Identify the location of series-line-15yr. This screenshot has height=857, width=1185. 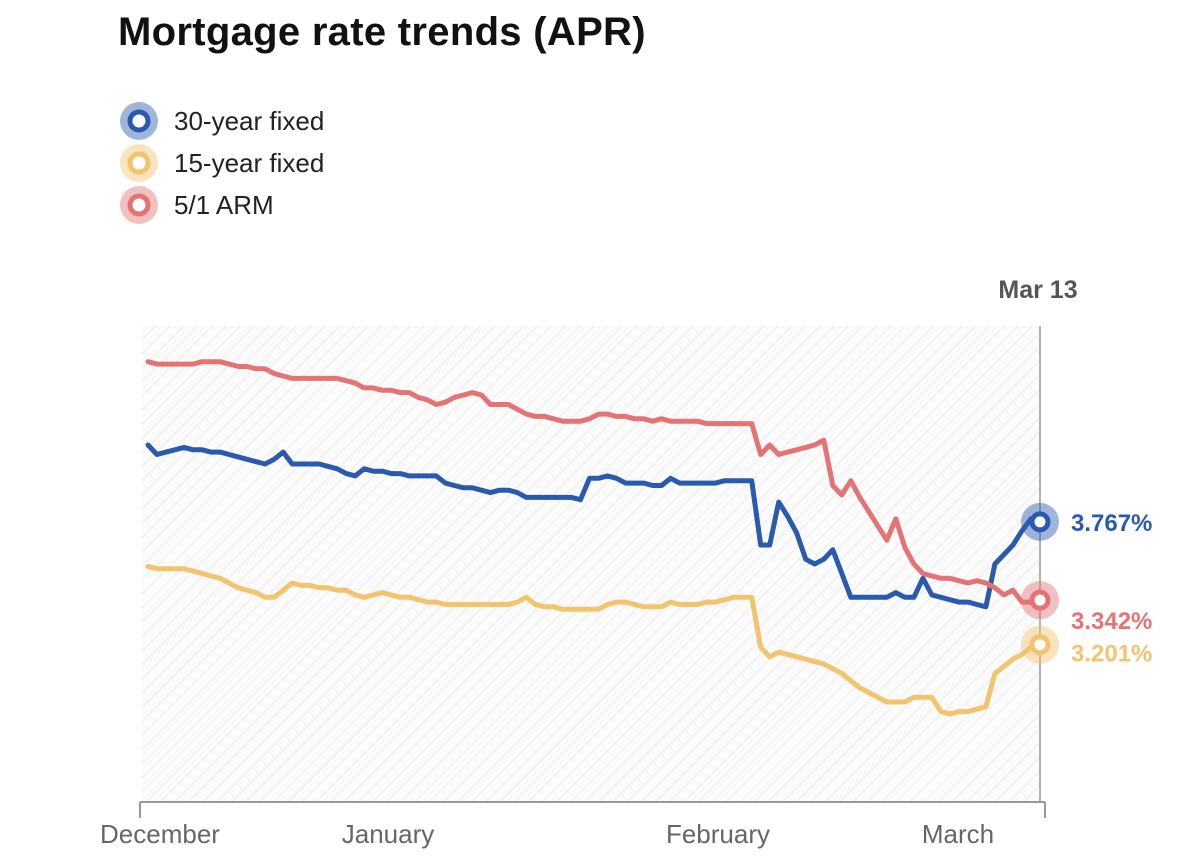
(594, 640).